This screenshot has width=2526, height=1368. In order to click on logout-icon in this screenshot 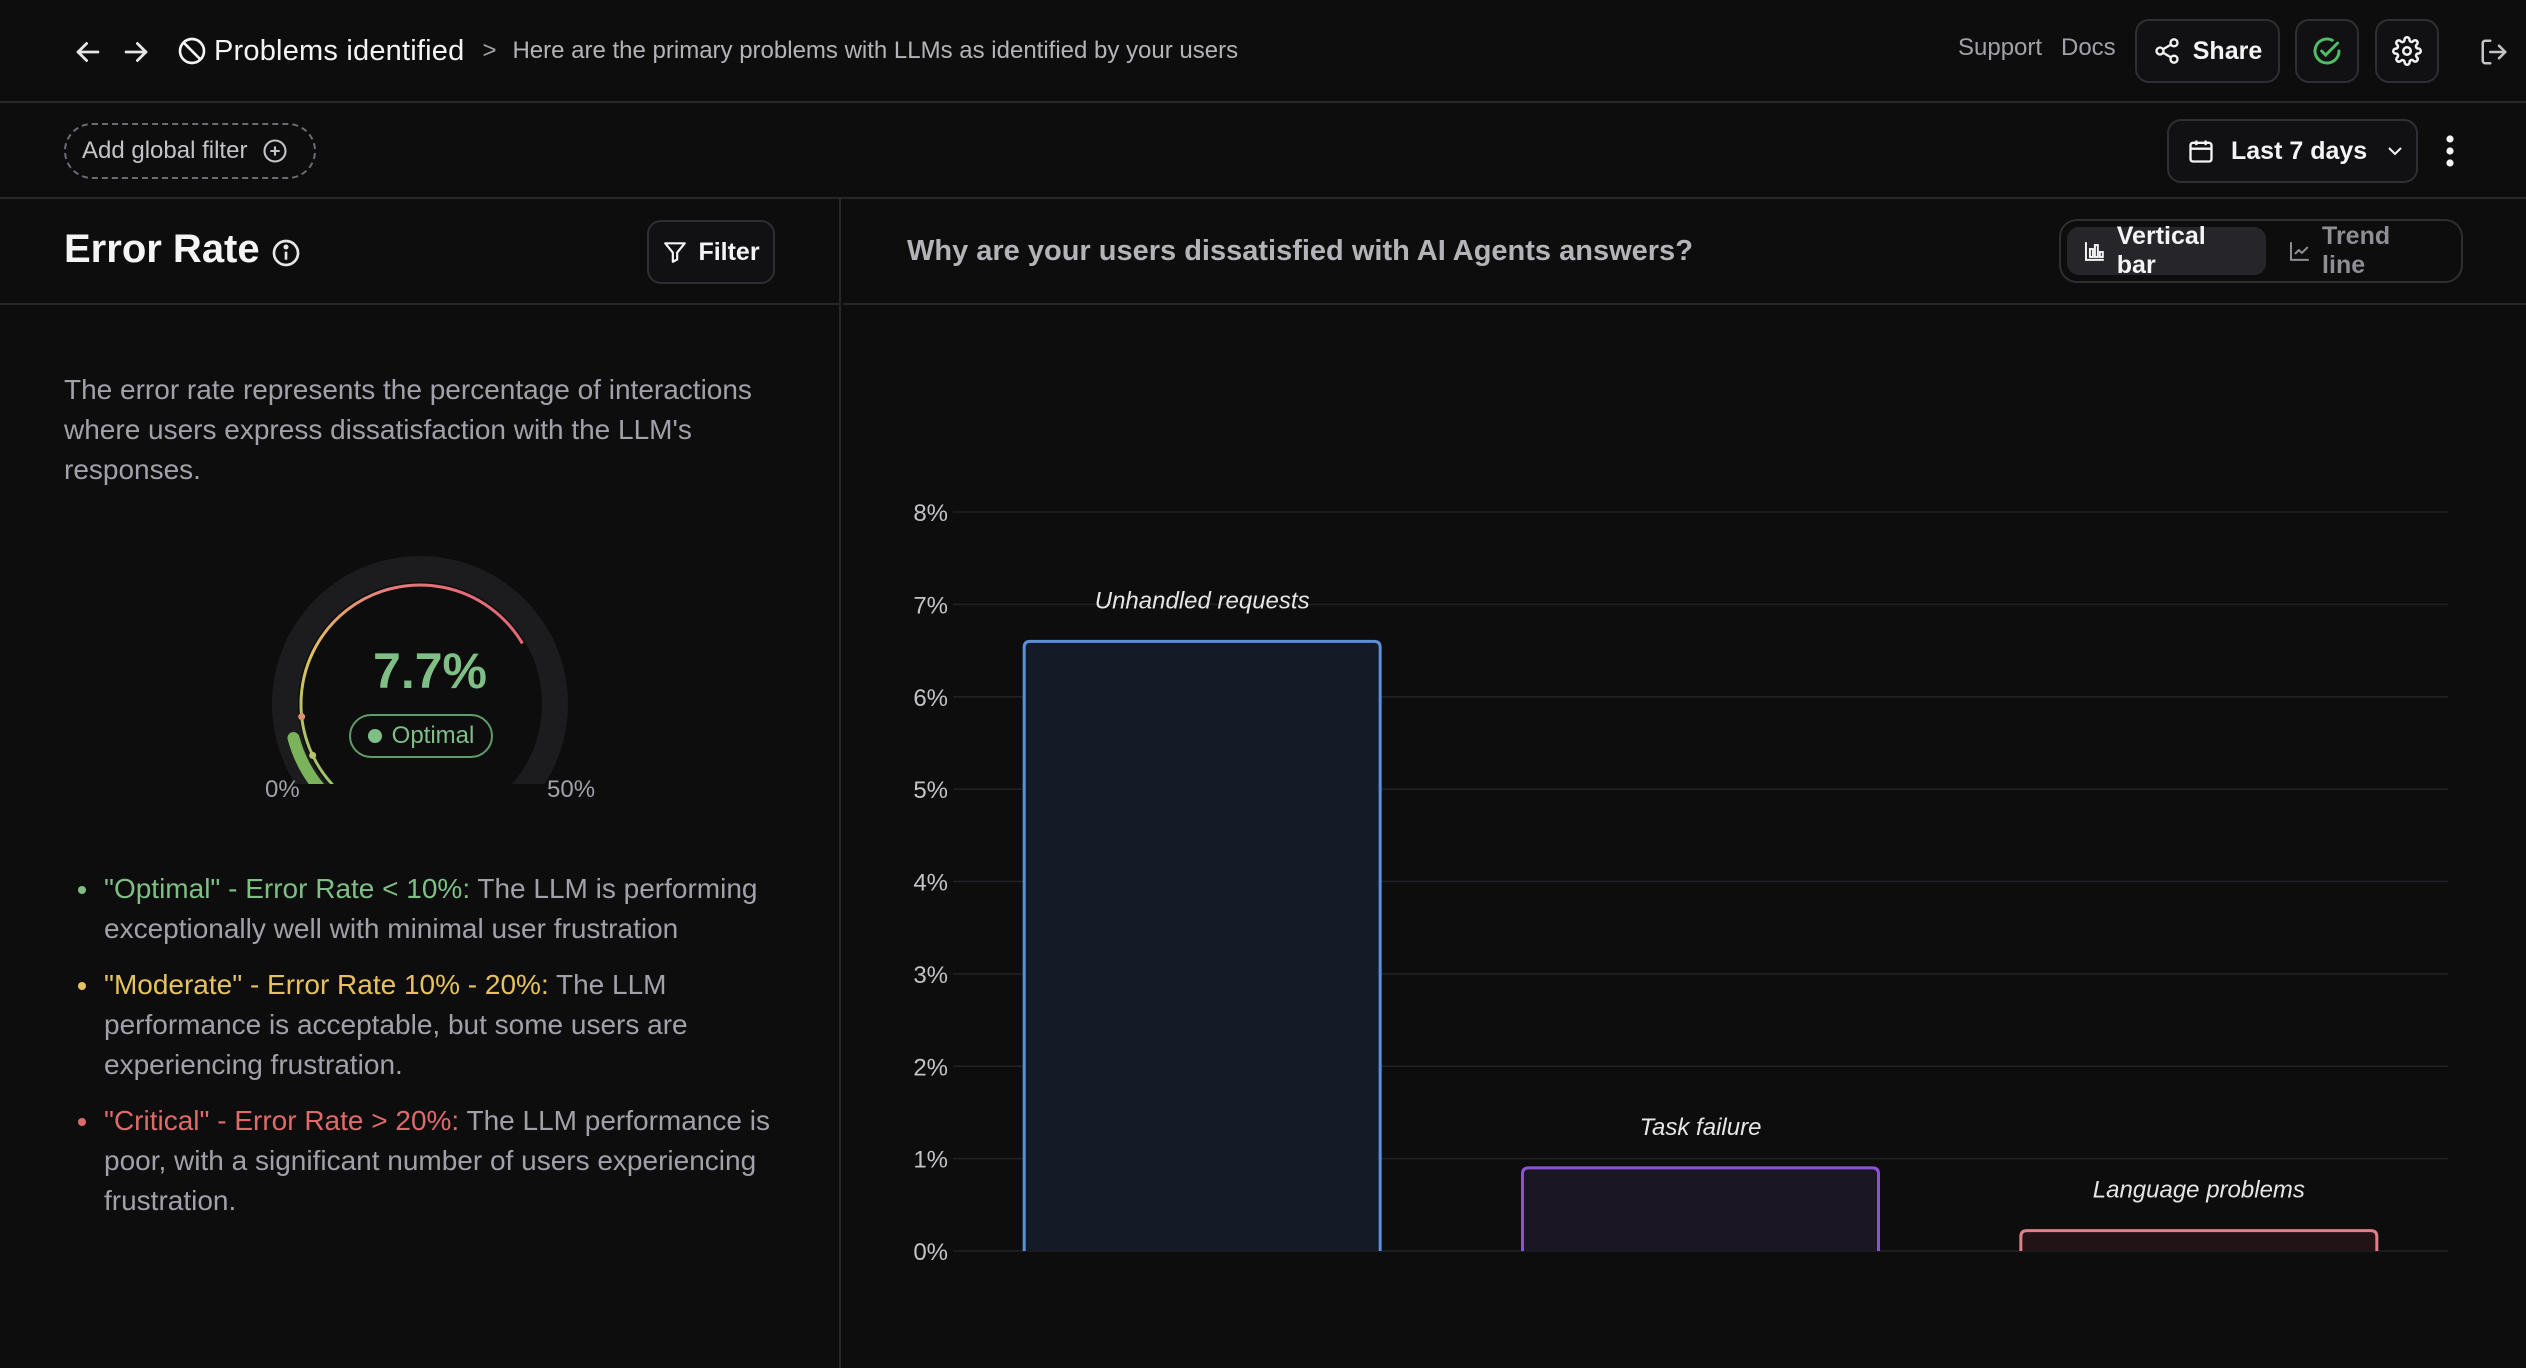, I will do `click(2494, 52)`.